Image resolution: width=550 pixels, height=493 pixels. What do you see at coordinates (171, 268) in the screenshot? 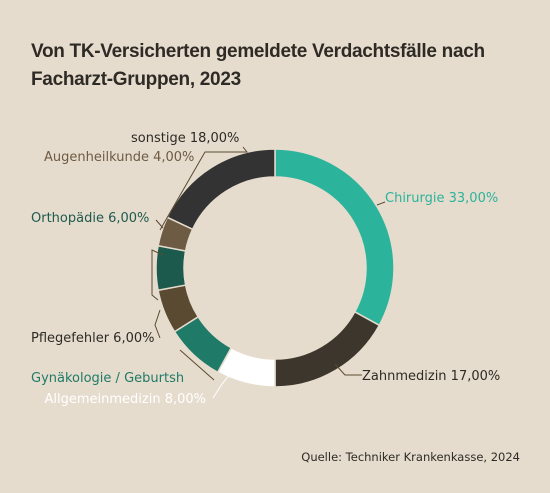
I see `slice-orthopädie` at bounding box center [171, 268].